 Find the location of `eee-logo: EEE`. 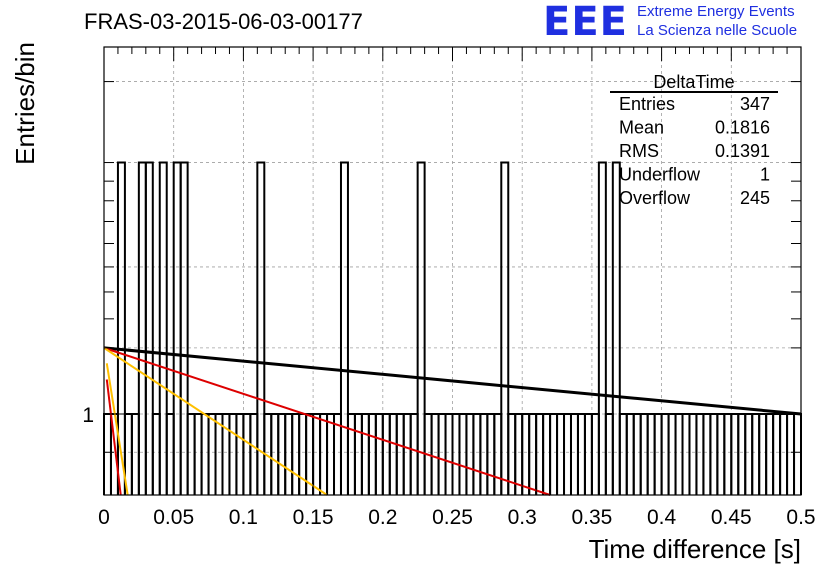

eee-logo: EEE is located at coordinates (585, 22).